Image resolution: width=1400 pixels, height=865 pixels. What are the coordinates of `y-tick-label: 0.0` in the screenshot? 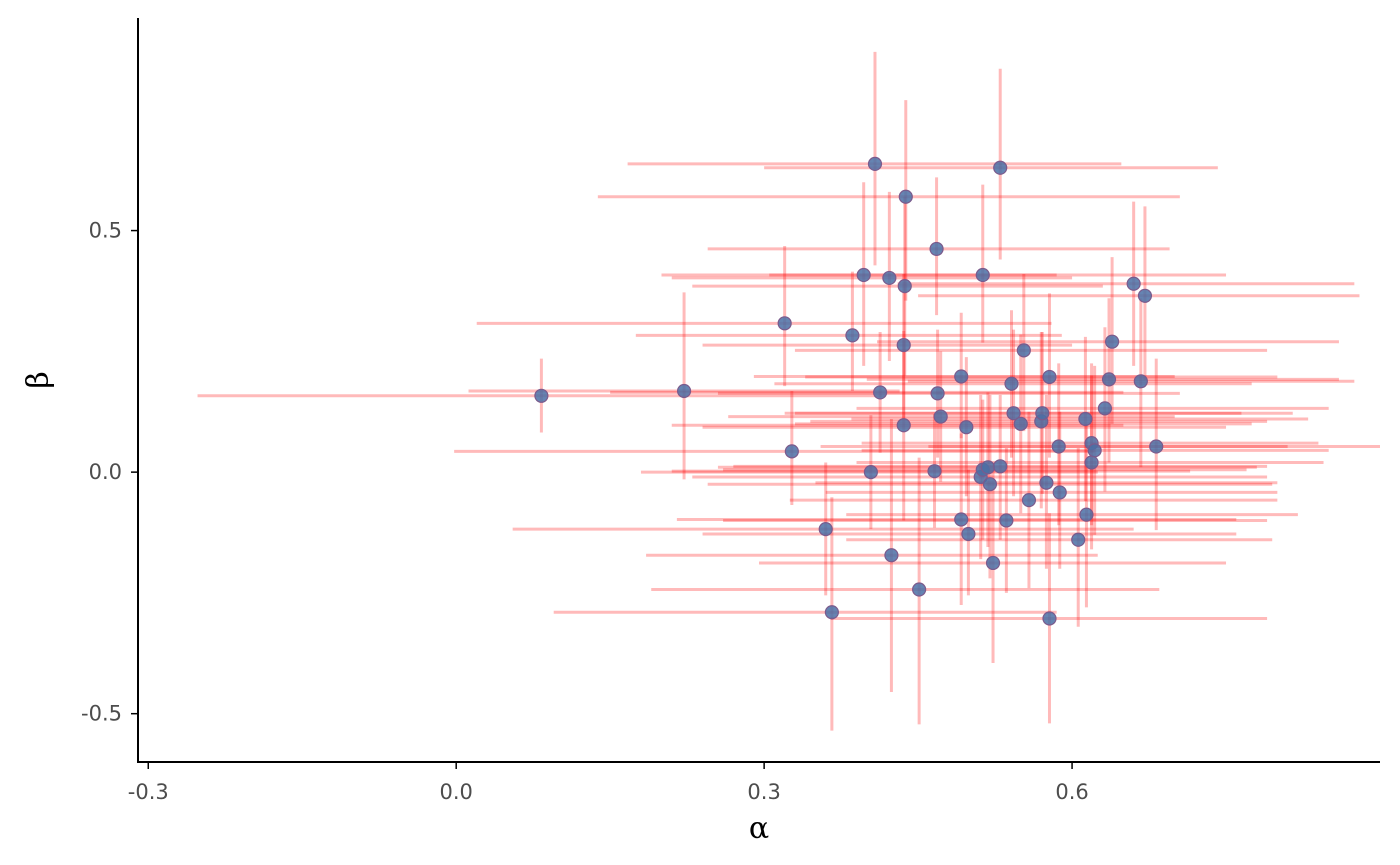 It's located at (105, 472).